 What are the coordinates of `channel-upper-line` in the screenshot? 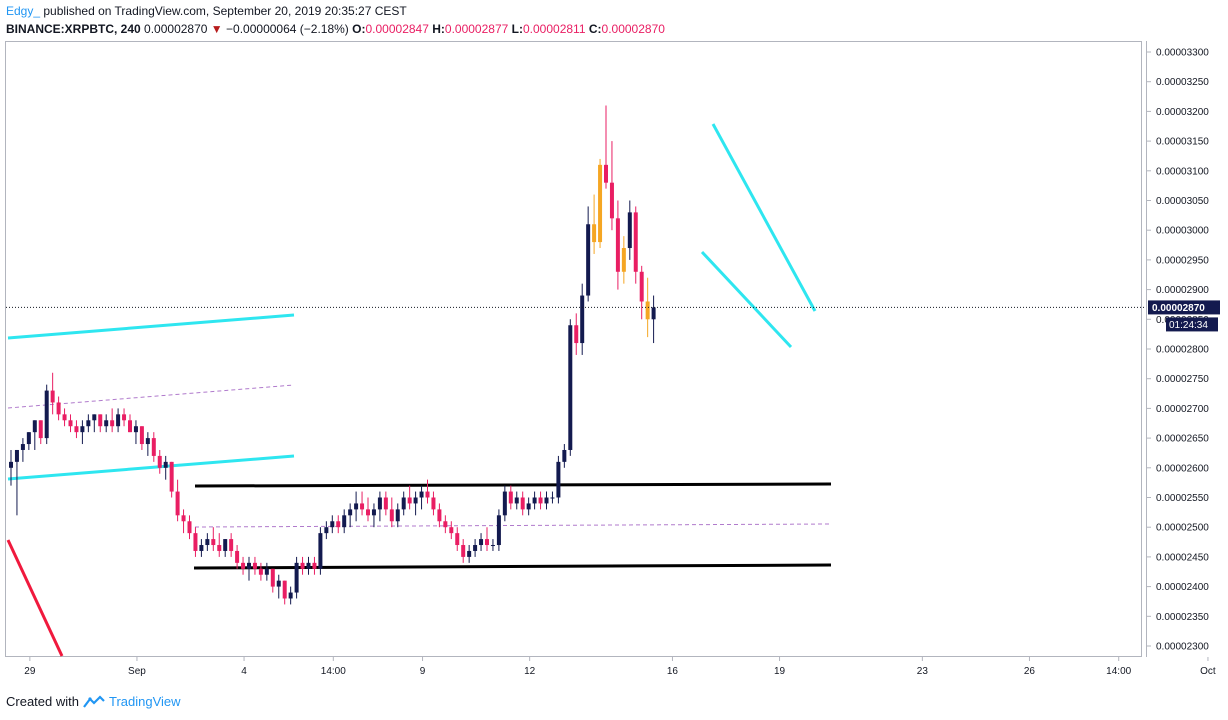 It's located at (151, 326).